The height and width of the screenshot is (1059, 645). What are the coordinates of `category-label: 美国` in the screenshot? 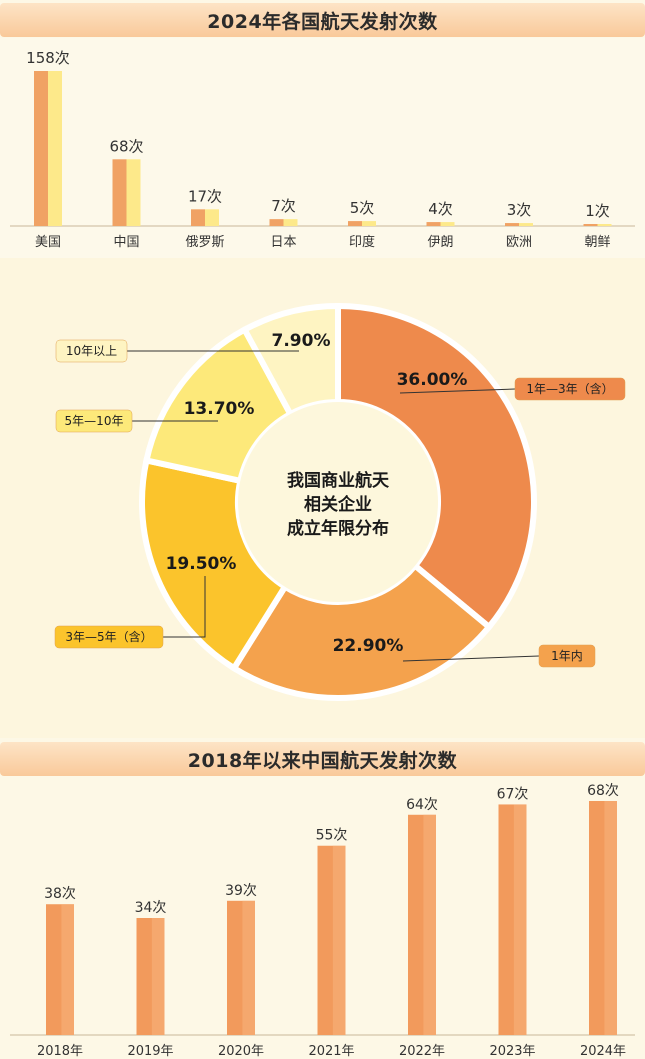 It's located at (48, 242).